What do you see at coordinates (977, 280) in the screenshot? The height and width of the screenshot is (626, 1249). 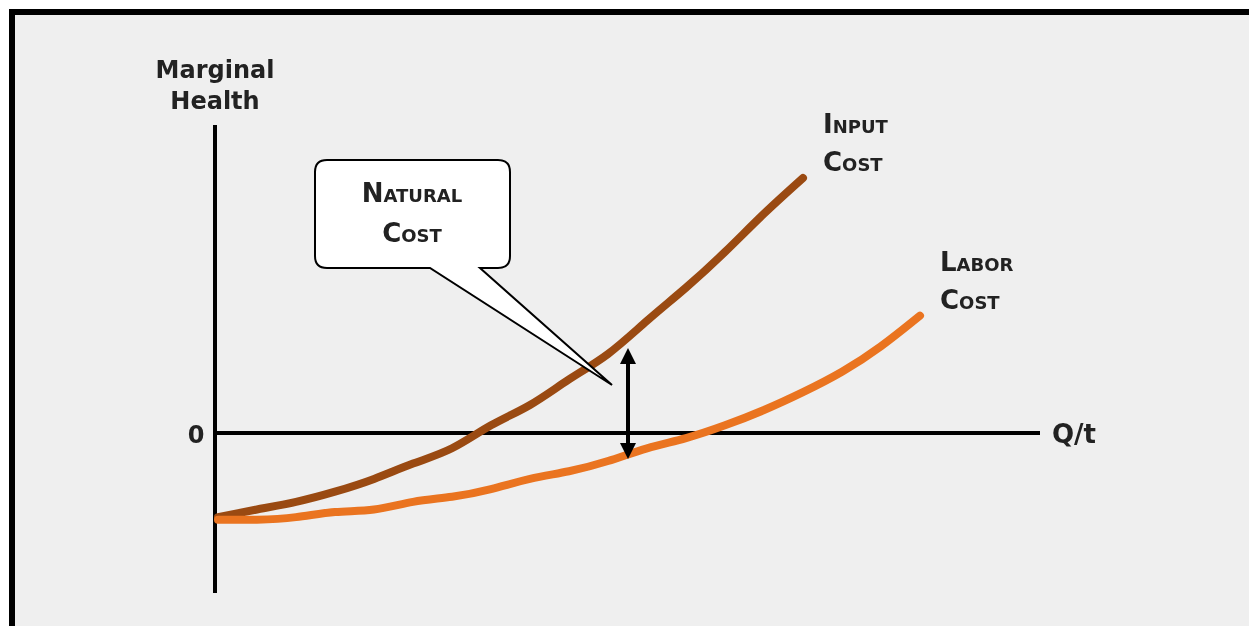 I see `series-label: Labor Cost` at bounding box center [977, 280].